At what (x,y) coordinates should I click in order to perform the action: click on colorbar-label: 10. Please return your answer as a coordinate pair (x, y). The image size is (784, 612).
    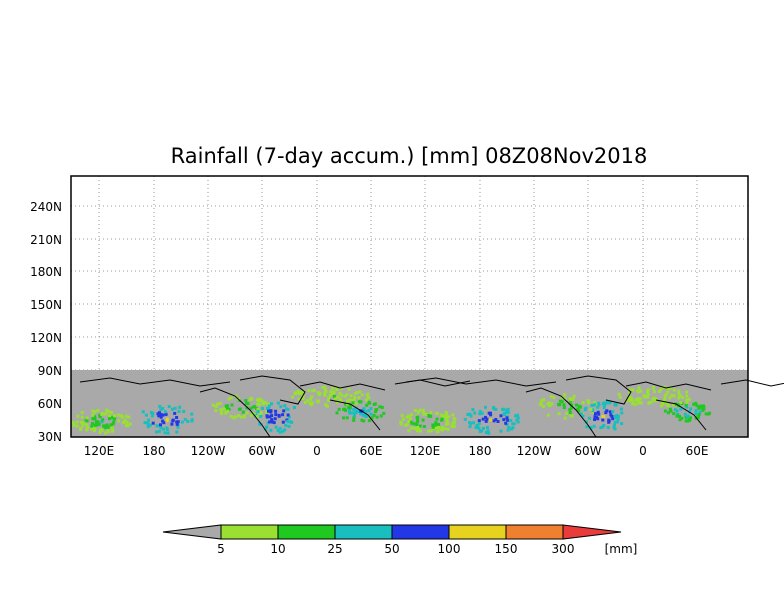
    Looking at the image, I should click on (277, 549).